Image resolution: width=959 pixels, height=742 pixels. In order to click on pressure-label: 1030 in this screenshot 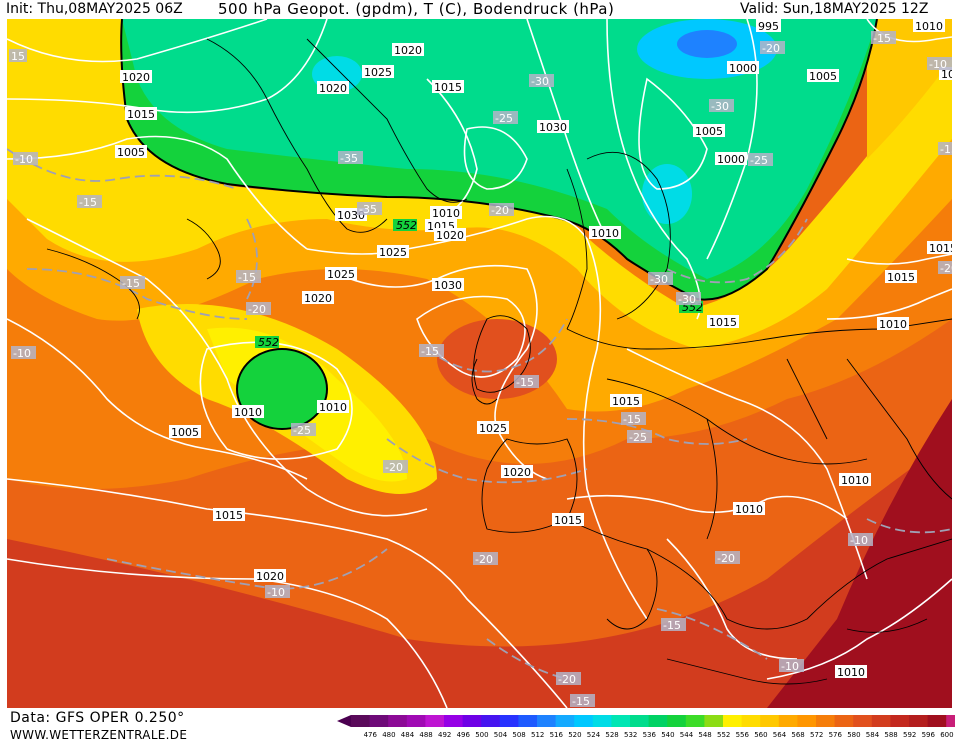, I will do `click(448, 285)`.